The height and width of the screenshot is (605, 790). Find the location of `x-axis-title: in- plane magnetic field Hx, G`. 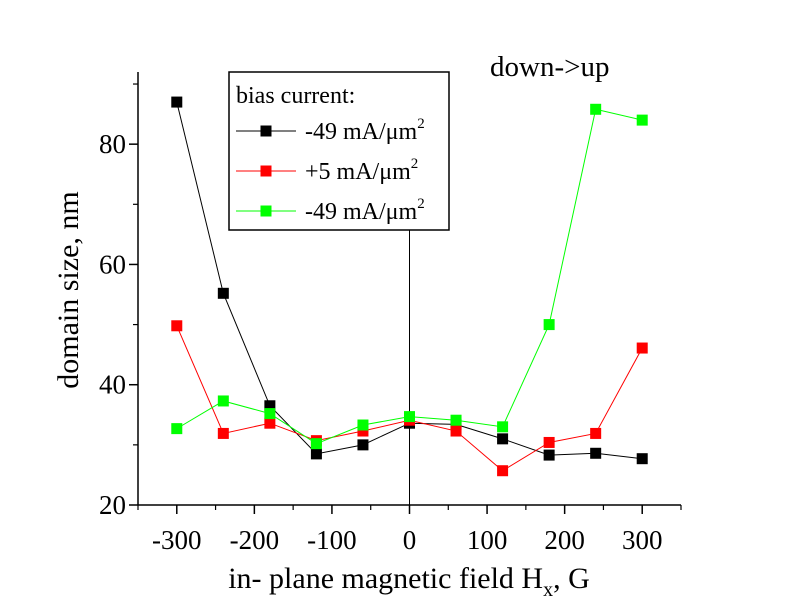

x-axis-title: in- plane magnetic field Hx, G is located at coordinates (409, 581).